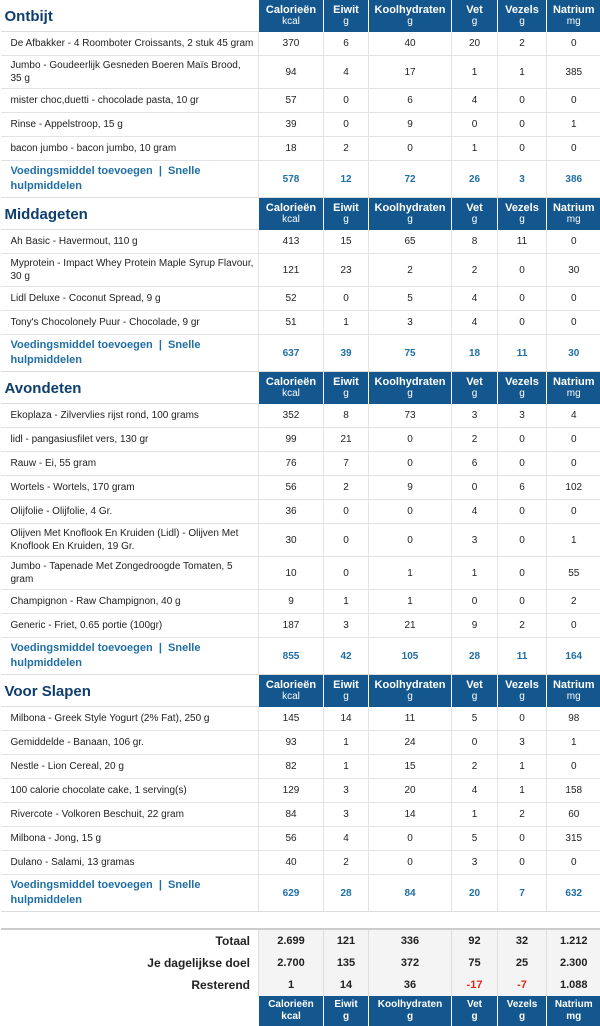 The width and height of the screenshot is (600, 1026). What do you see at coordinates (130, 512) in the screenshot?
I see `food-name: Olijfolie - Olijfolie, 4 Gr.` at bounding box center [130, 512].